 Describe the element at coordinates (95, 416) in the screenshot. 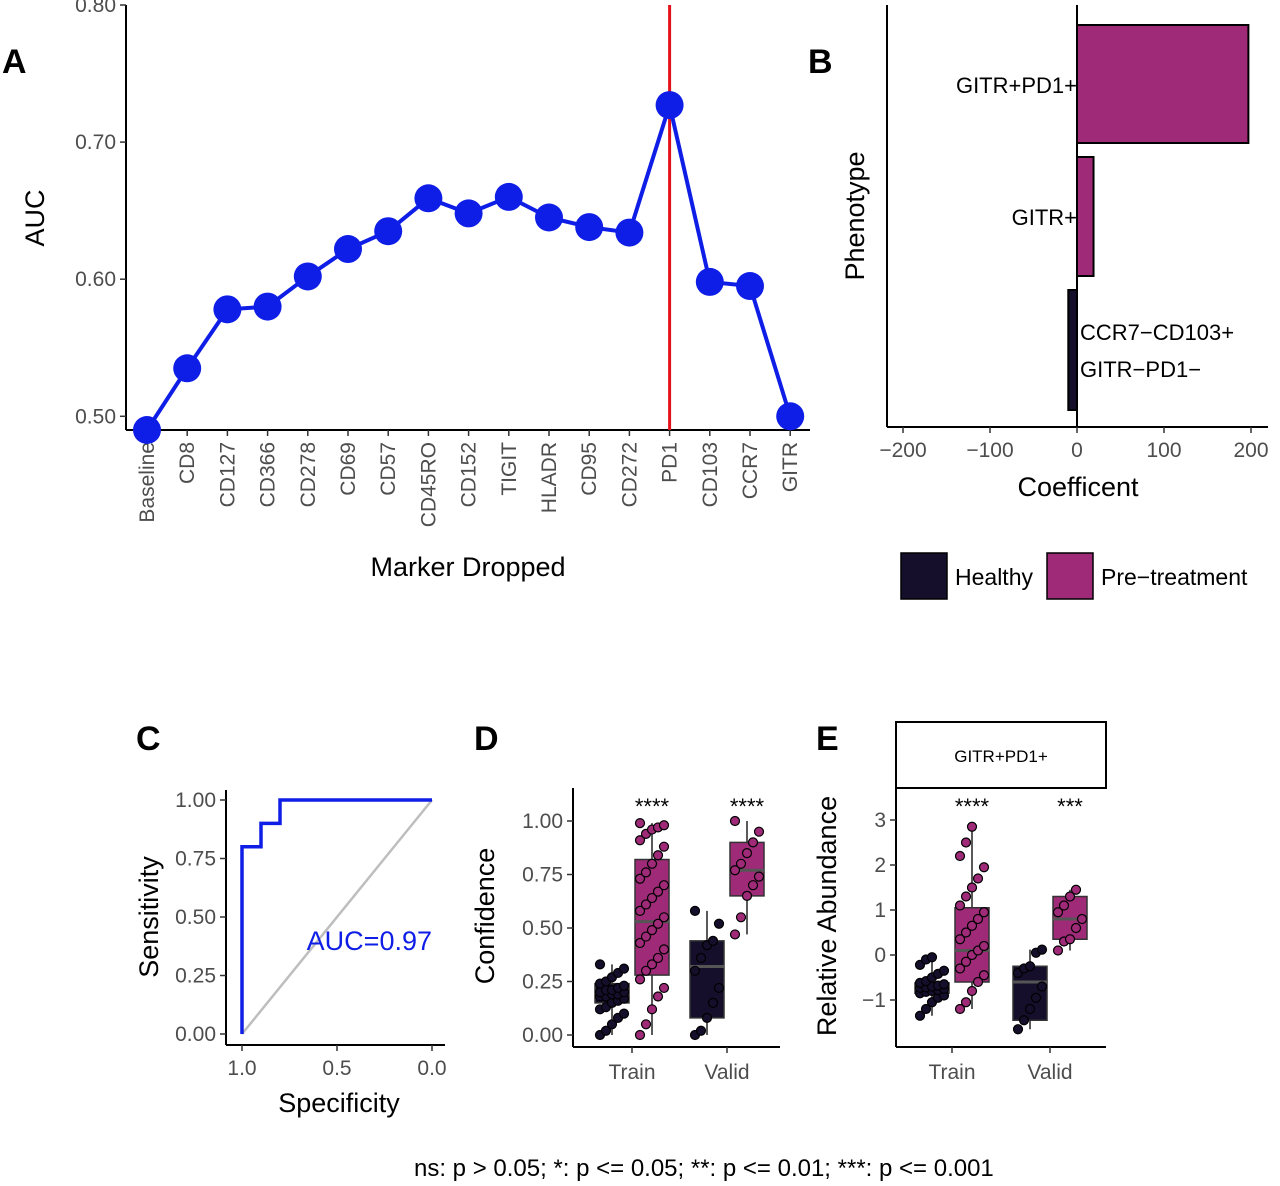

I see `a-y-tick-label: 0.50` at that location.